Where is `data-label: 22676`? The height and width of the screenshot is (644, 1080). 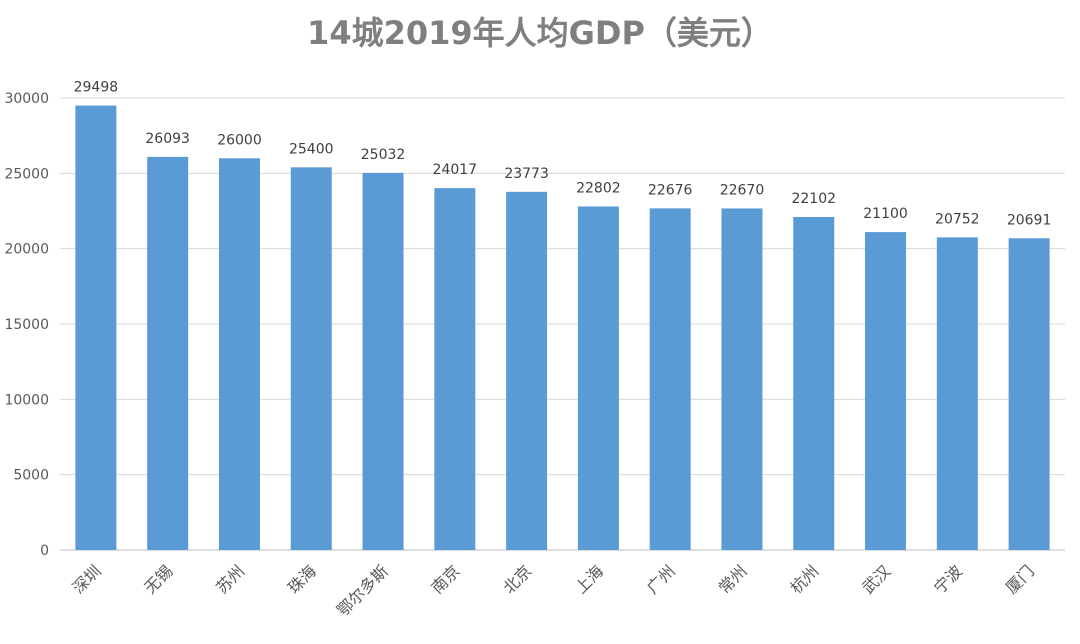 data-label: 22676 is located at coordinates (670, 190).